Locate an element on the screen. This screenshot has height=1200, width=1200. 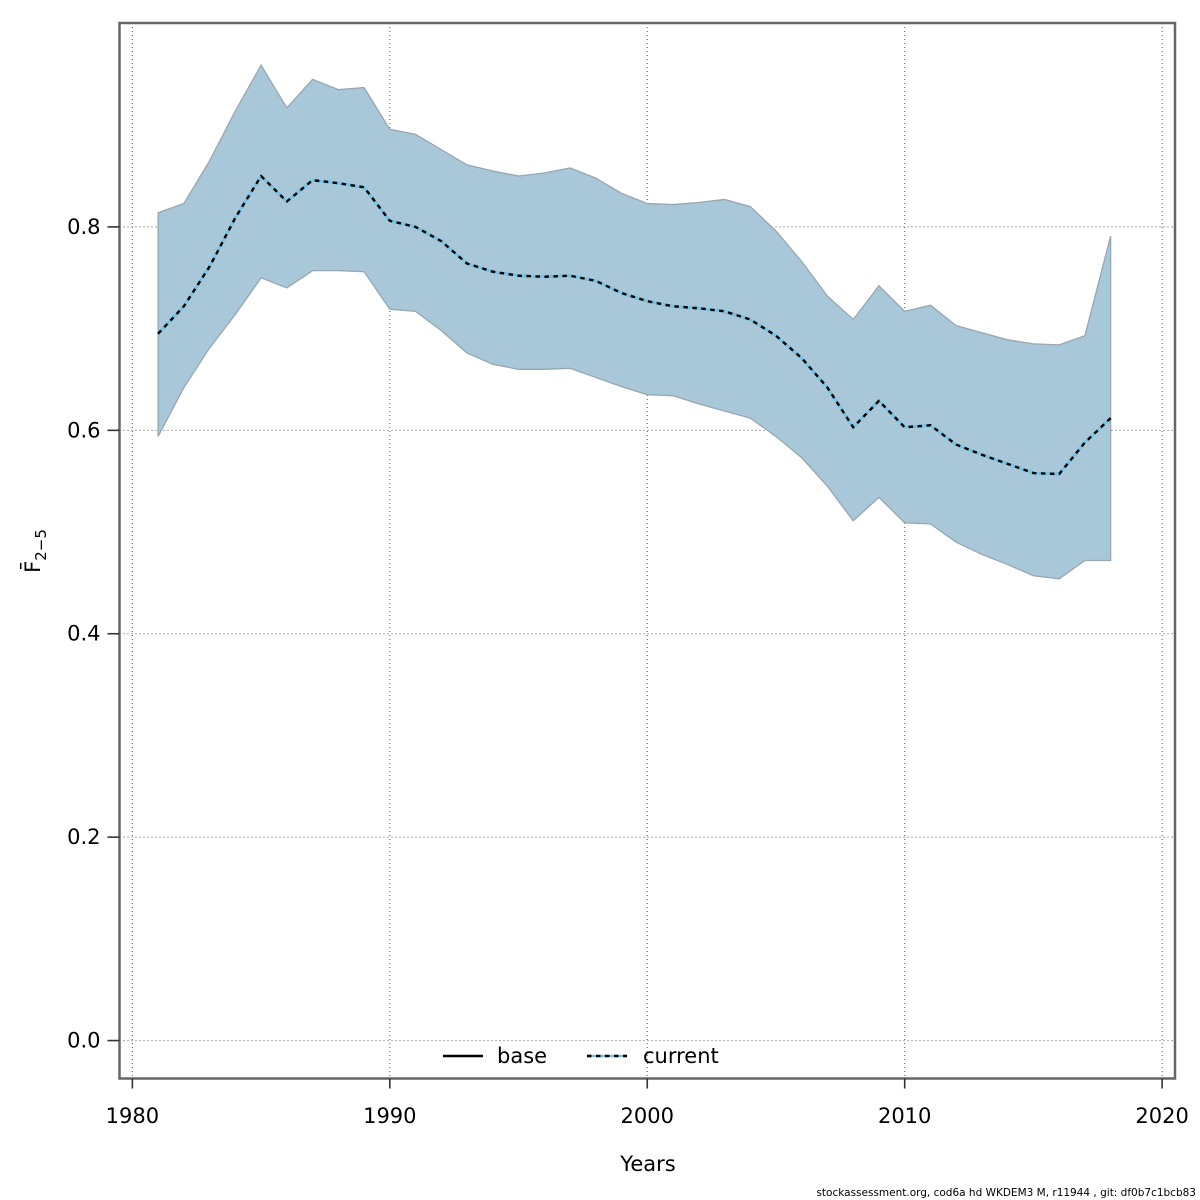
y-tick-label: 0.8 is located at coordinates (83, 227).